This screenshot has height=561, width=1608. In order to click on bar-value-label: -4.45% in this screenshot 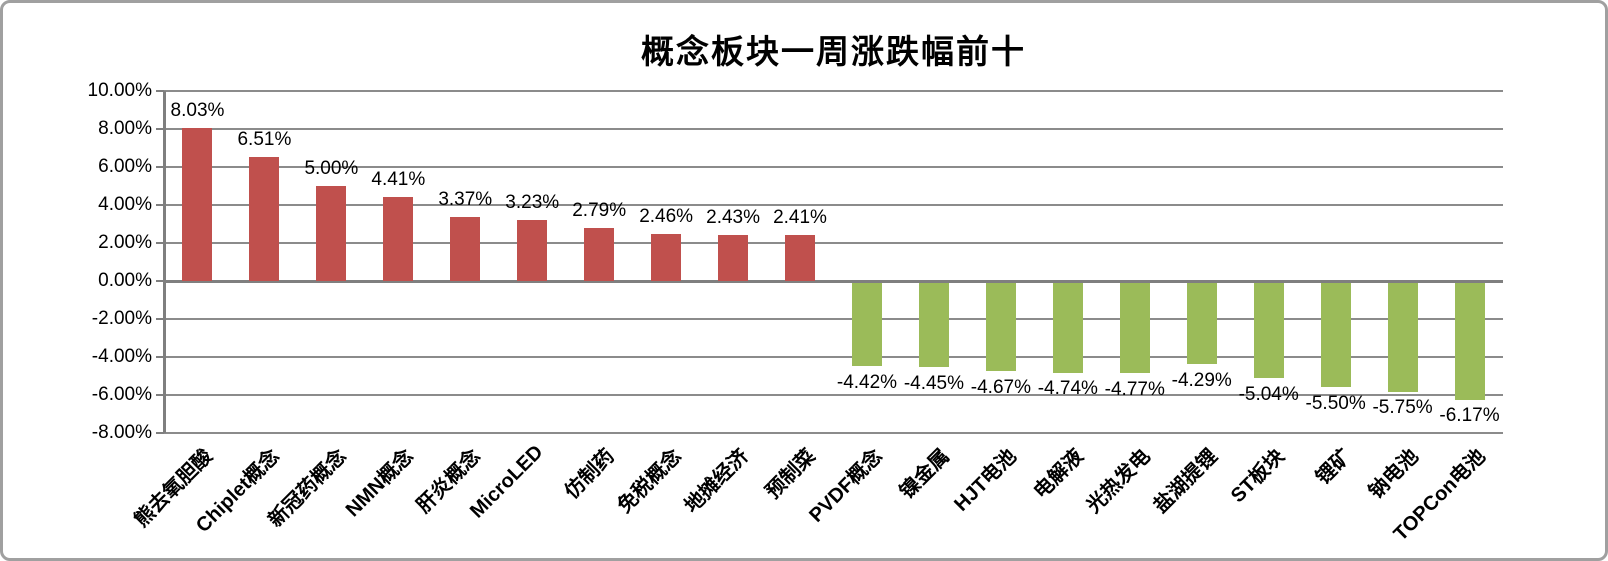, I will do `click(934, 383)`.